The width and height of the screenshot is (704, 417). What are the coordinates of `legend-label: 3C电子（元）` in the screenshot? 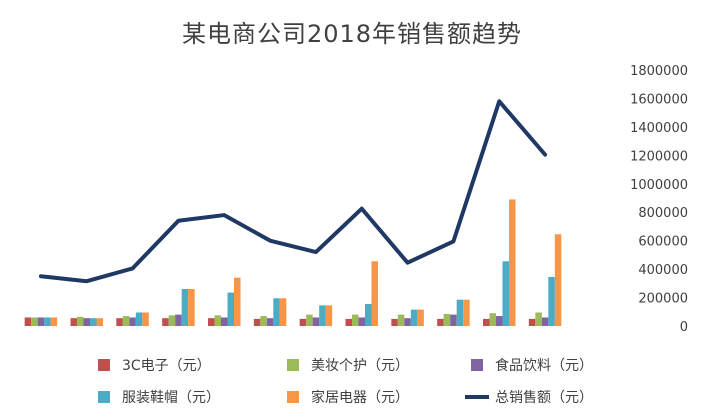 It's located at (166, 366).